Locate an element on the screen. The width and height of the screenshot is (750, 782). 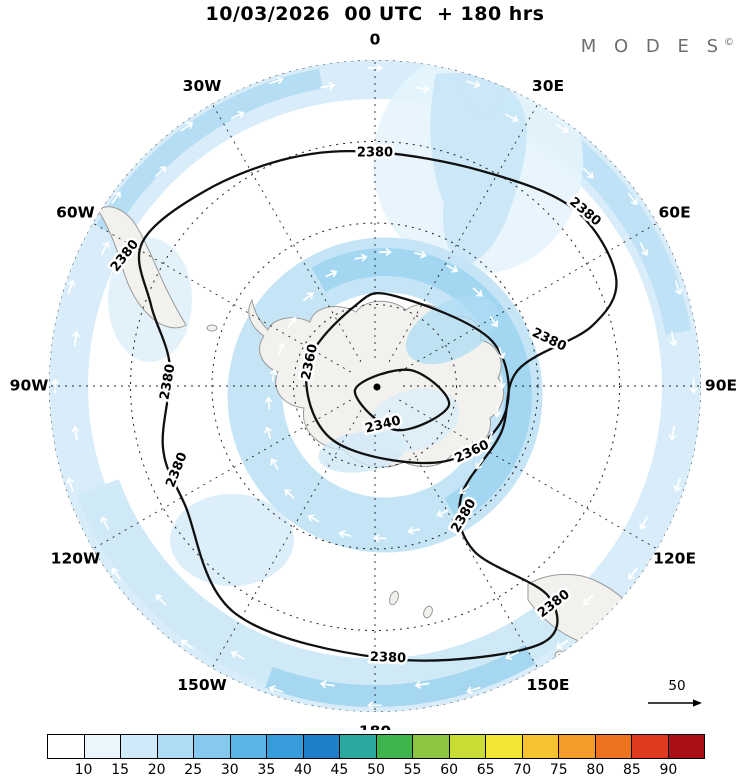
longitude-label-30E: 30E is located at coordinates (548, 86).